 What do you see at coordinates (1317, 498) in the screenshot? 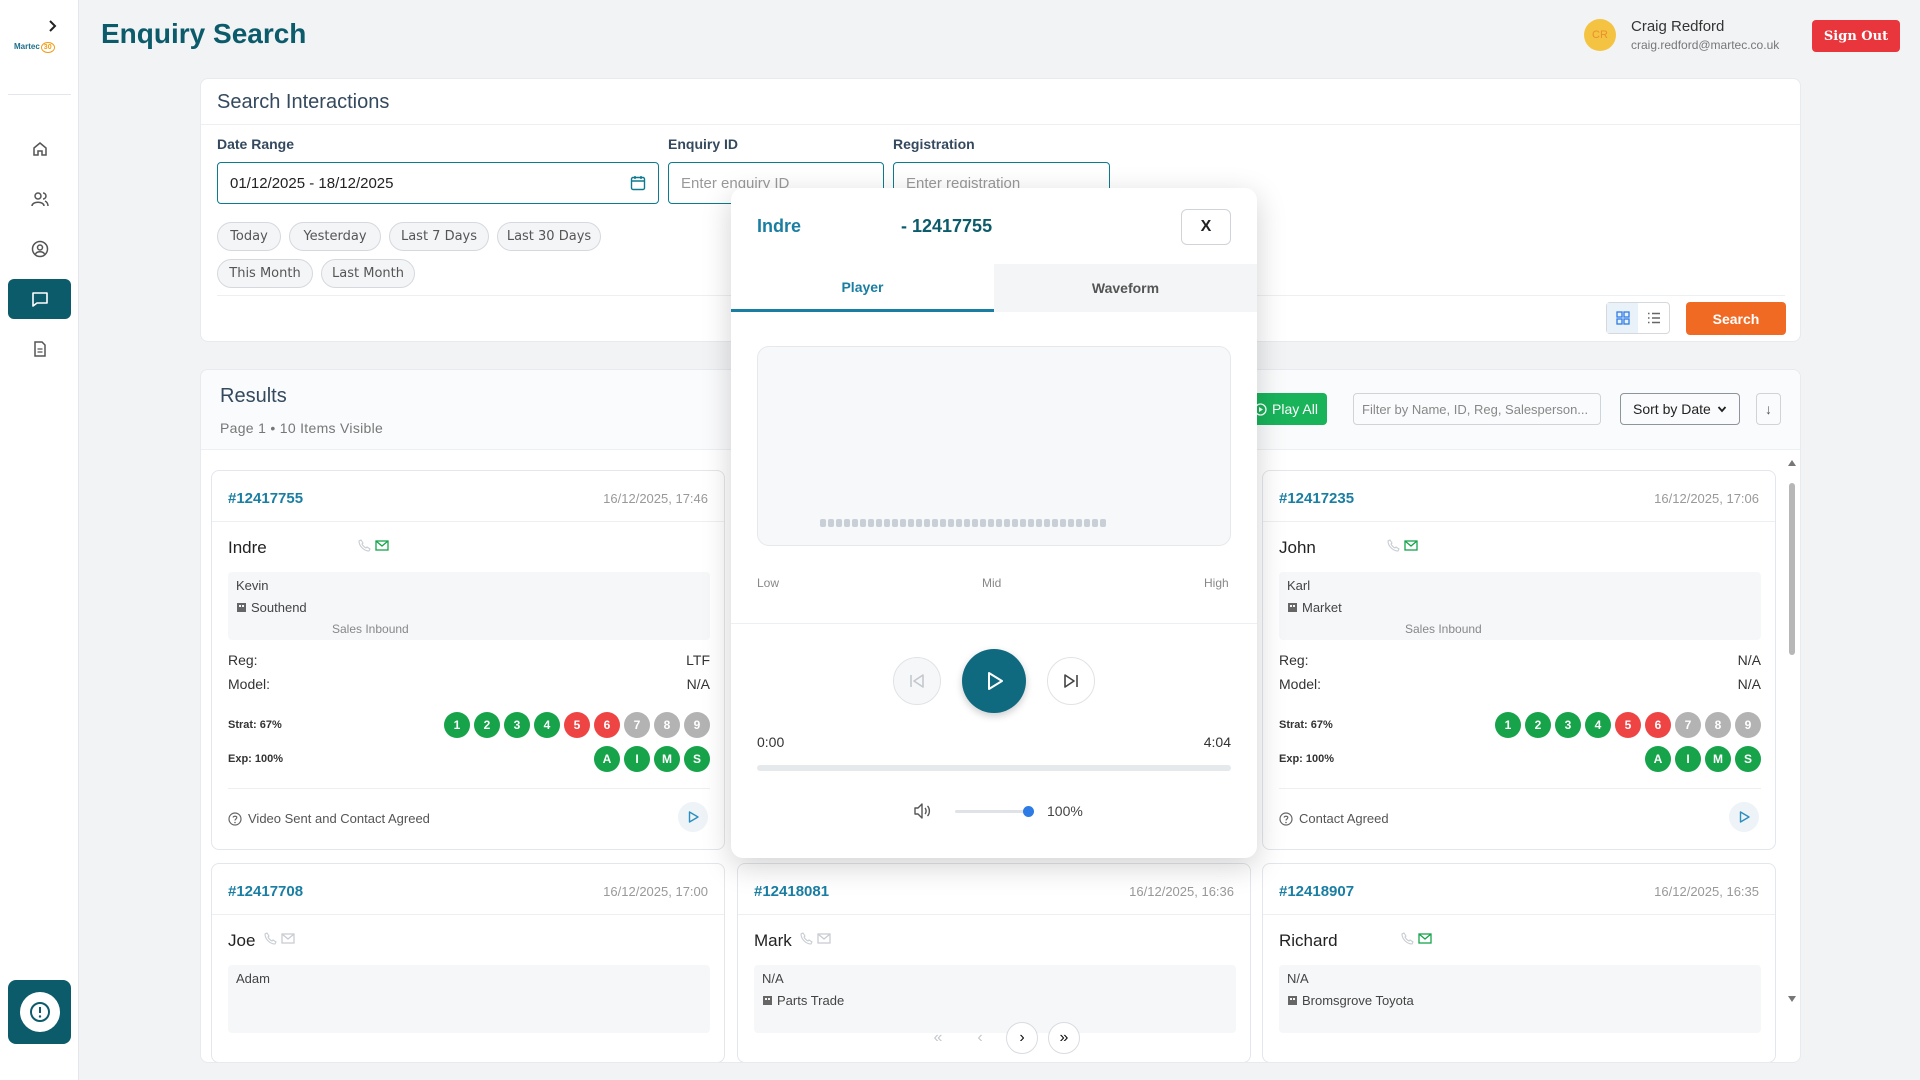
I see `card-enquiry-id: #12417235` at bounding box center [1317, 498].